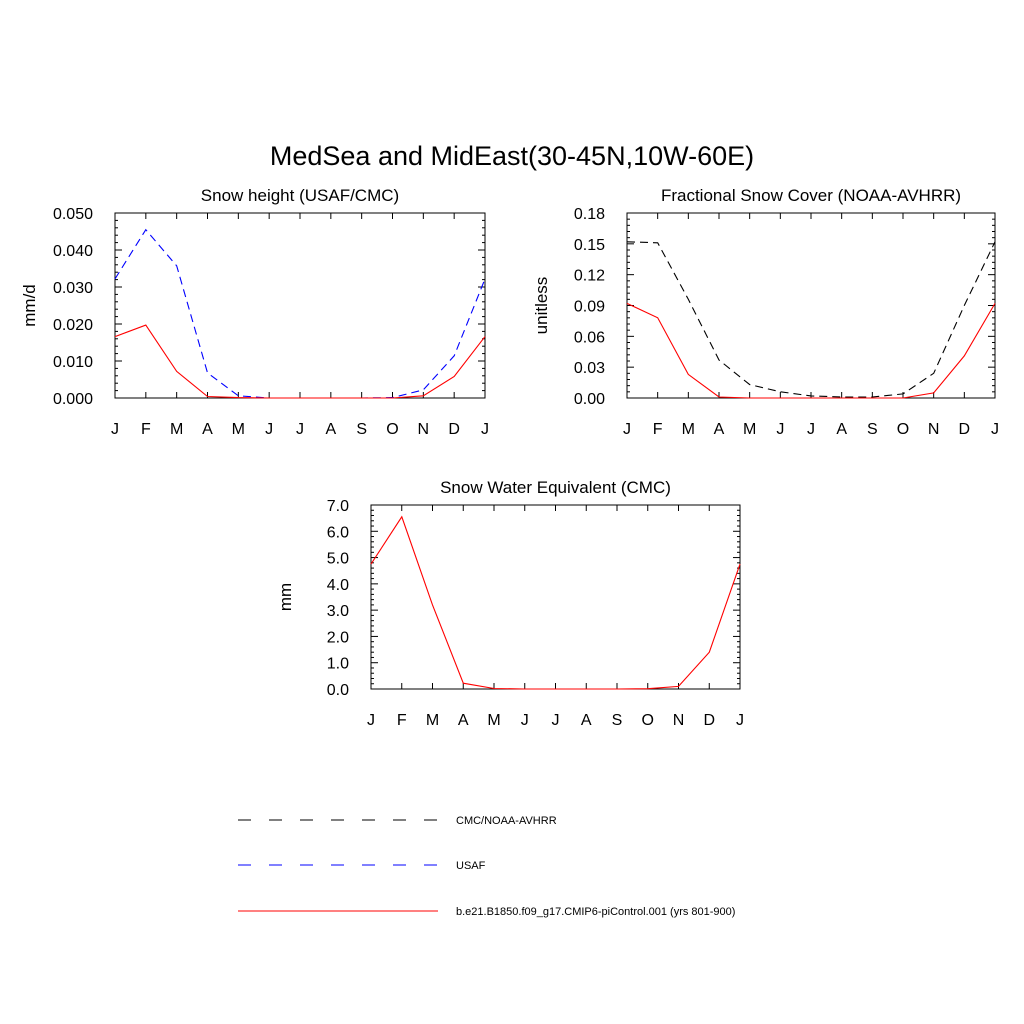  What do you see at coordinates (506, 821) in the screenshot?
I see `legend-label: CMC/NOAA-AVHRR` at bounding box center [506, 821].